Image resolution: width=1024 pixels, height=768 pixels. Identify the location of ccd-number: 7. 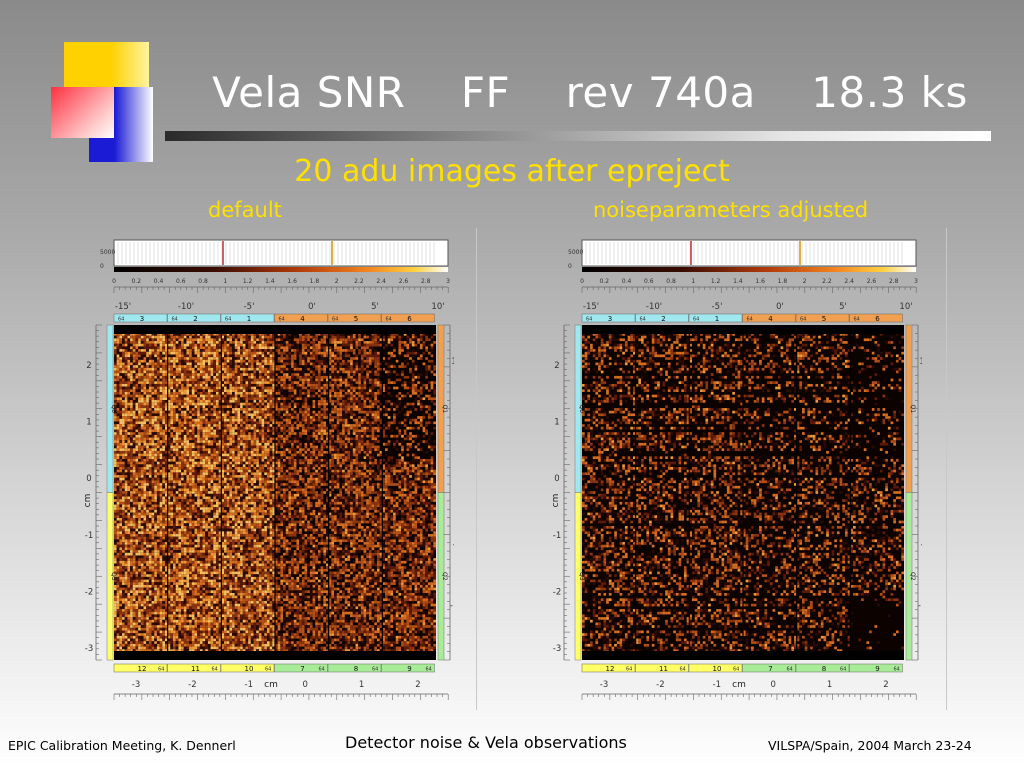
(302, 669).